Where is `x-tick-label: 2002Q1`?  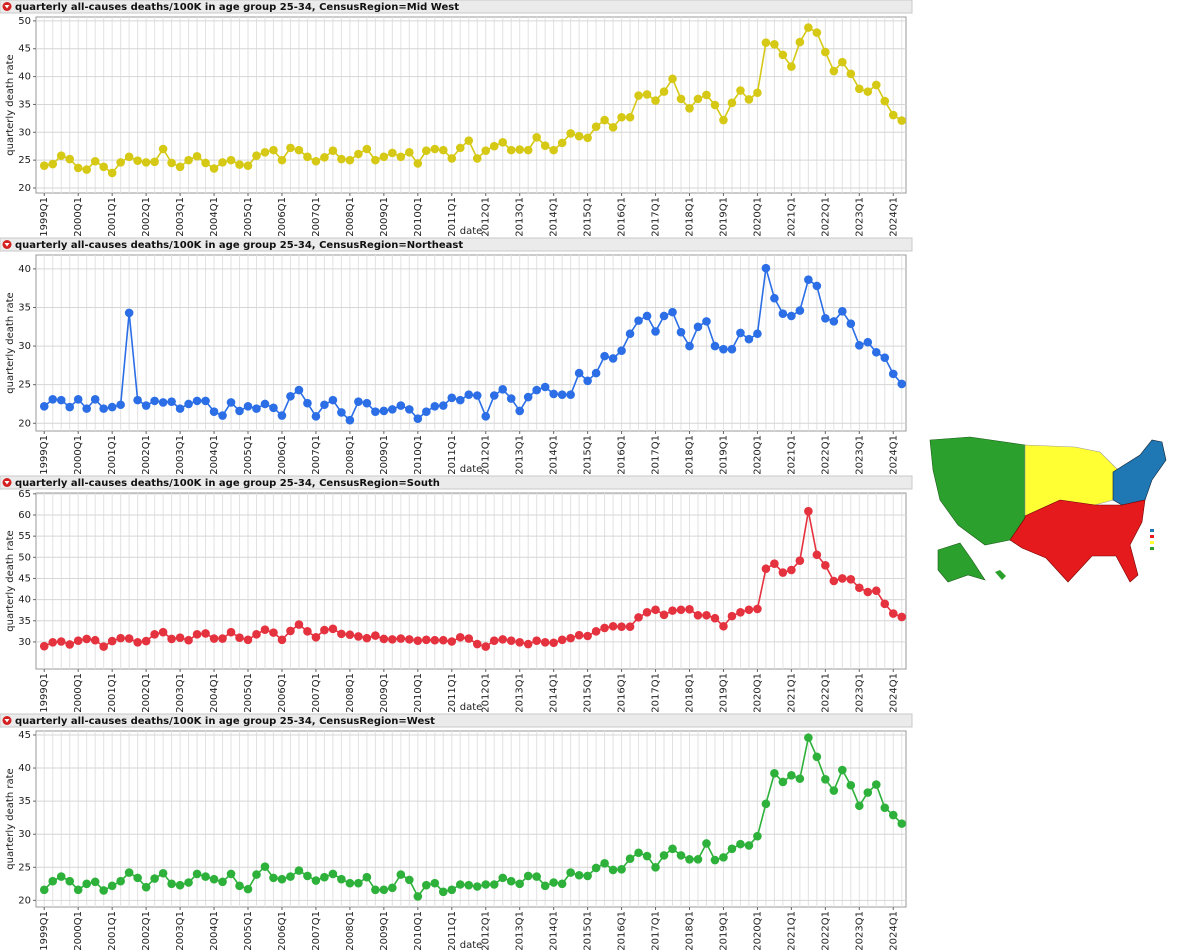
x-tick-label: 2002Q1 is located at coordinates (146, 217).